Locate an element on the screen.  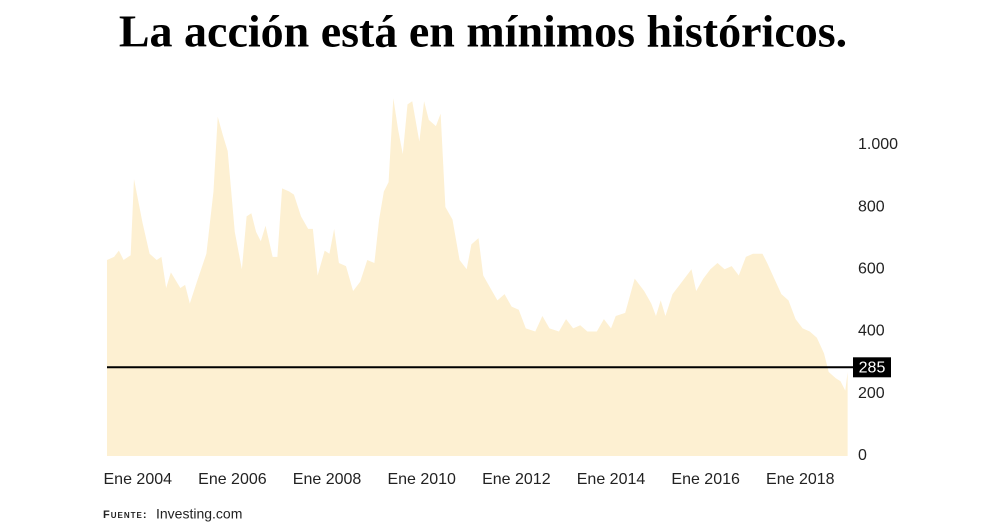
source-label: Fuente: is located at coordinates (125, 515).